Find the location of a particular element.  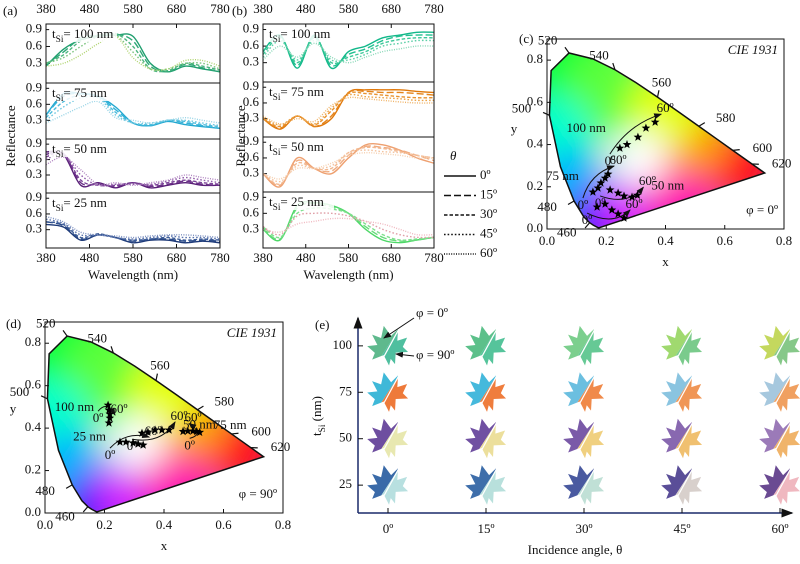

y-tick-label: 0.2 is located at coordinates (33, 469).